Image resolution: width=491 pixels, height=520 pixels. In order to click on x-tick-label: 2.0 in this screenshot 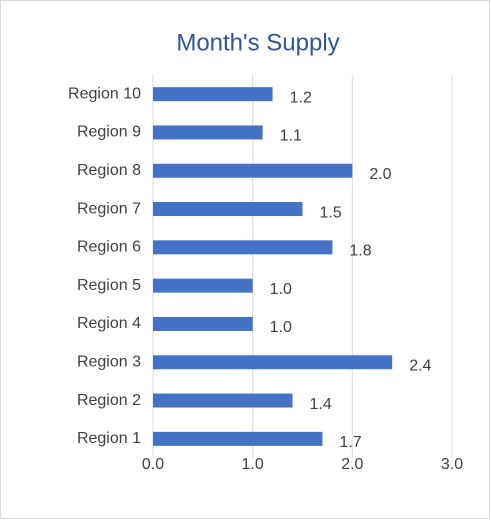, I will do `click(352, 464)`.